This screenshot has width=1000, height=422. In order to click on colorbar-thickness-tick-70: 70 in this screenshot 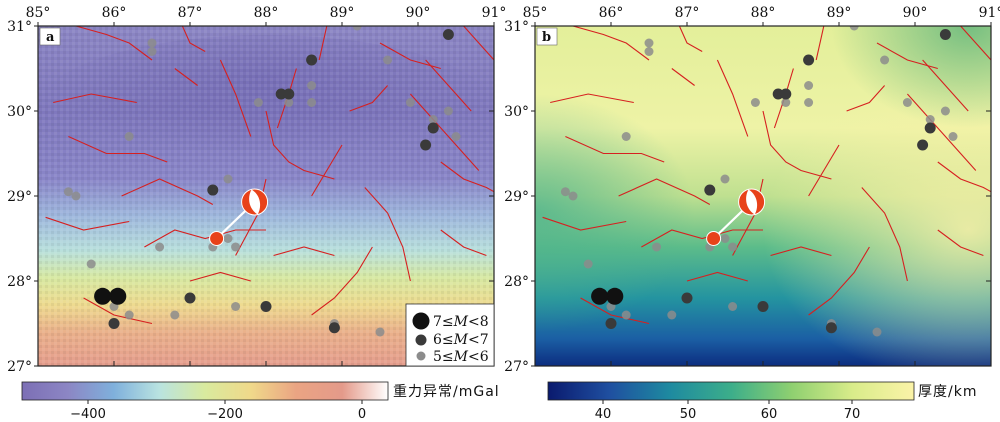, I will do `click(852, 414)`.